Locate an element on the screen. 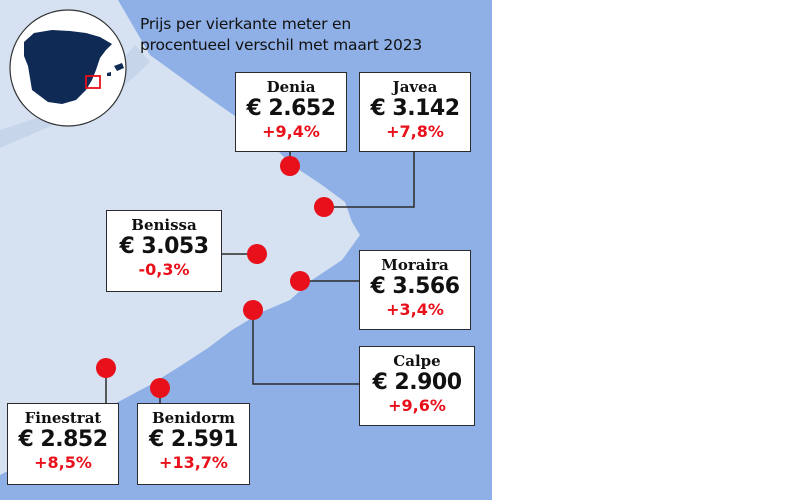 The image size is (800, 500). town-price: € 3.566 is located at coordinates (415, 286).